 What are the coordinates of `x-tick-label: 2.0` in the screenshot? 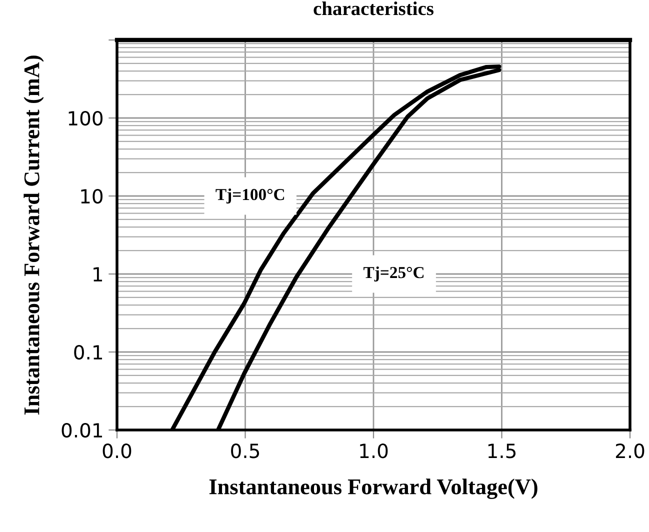 It's located at (630, 451).